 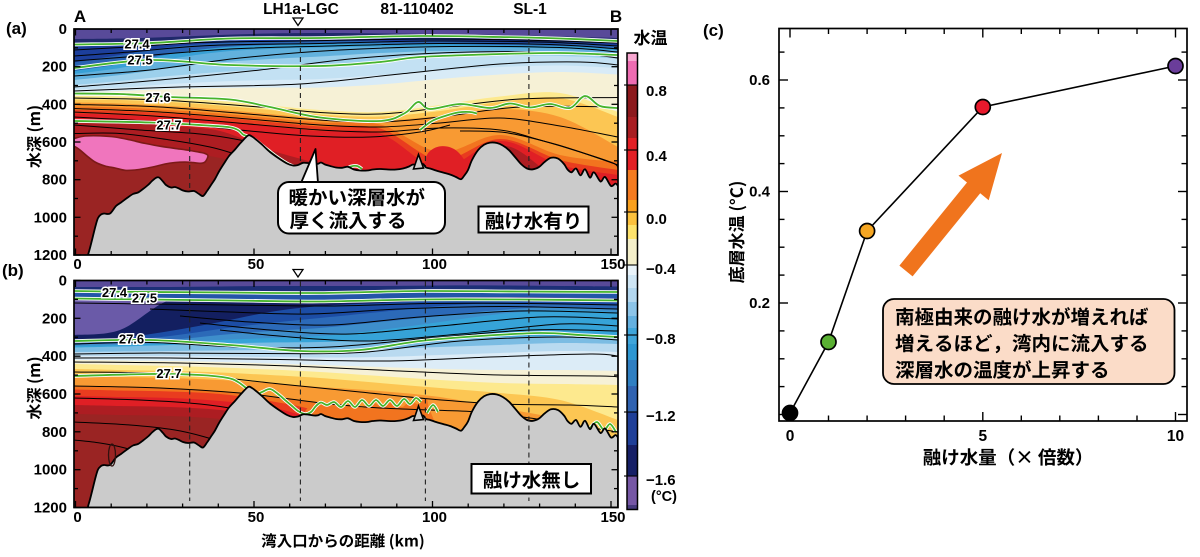 What do you see at coordinates (661, 416) in the screenshot?
I see `svg-text: −1.2` at bounding box center [661, 416].